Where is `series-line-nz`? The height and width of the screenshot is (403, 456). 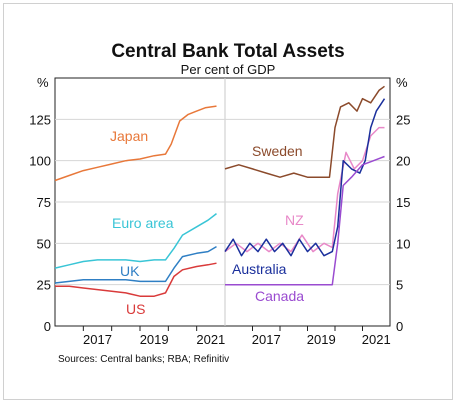 series-line-nz is located at coordinates (304, 189).